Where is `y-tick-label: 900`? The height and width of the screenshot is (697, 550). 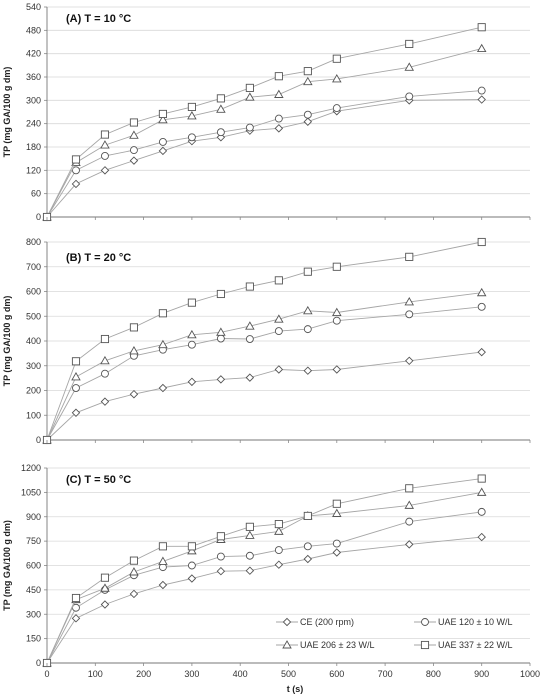 y-tick-label: 900 is located at coordinates (33, 517).